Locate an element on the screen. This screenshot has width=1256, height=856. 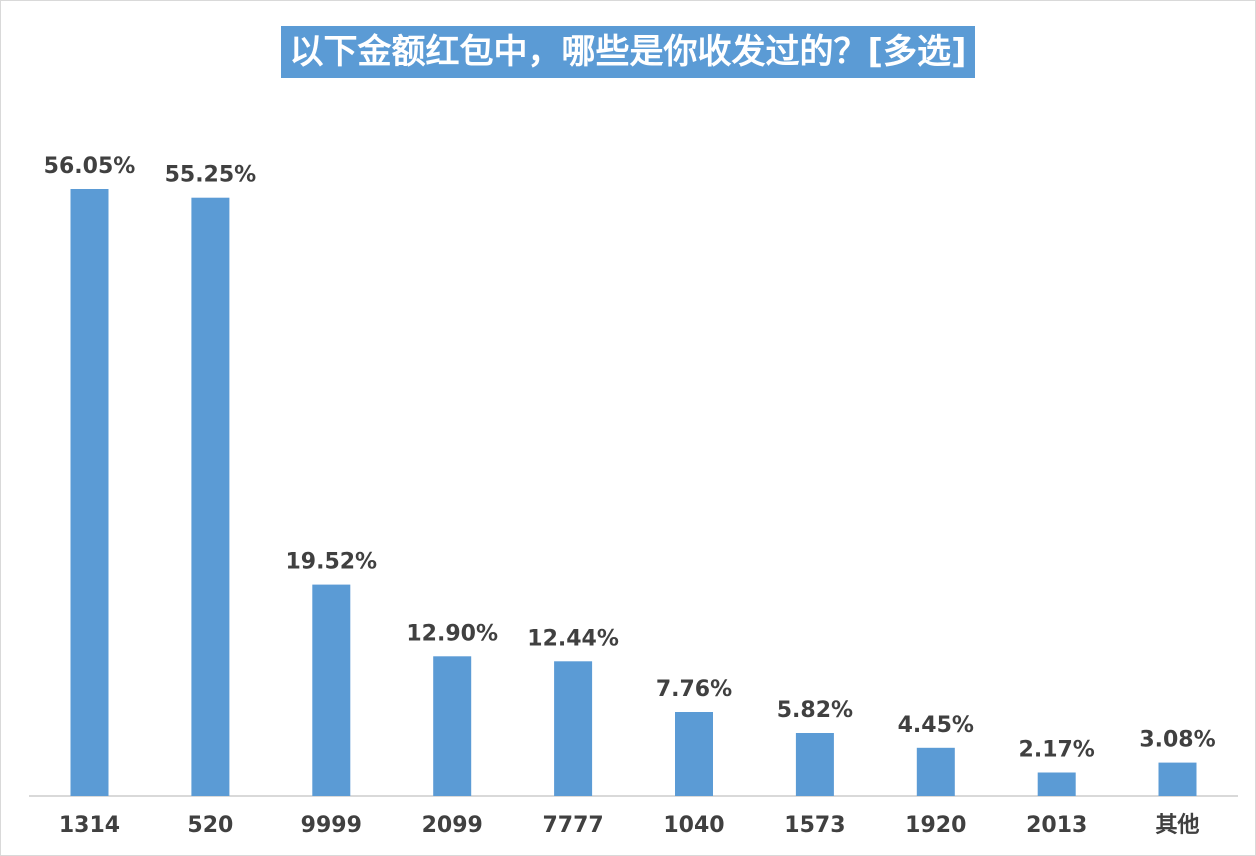
chart-title: 以下金额红包中，哪些是你收发过的？[多选] is located at coordinates (628, 52).